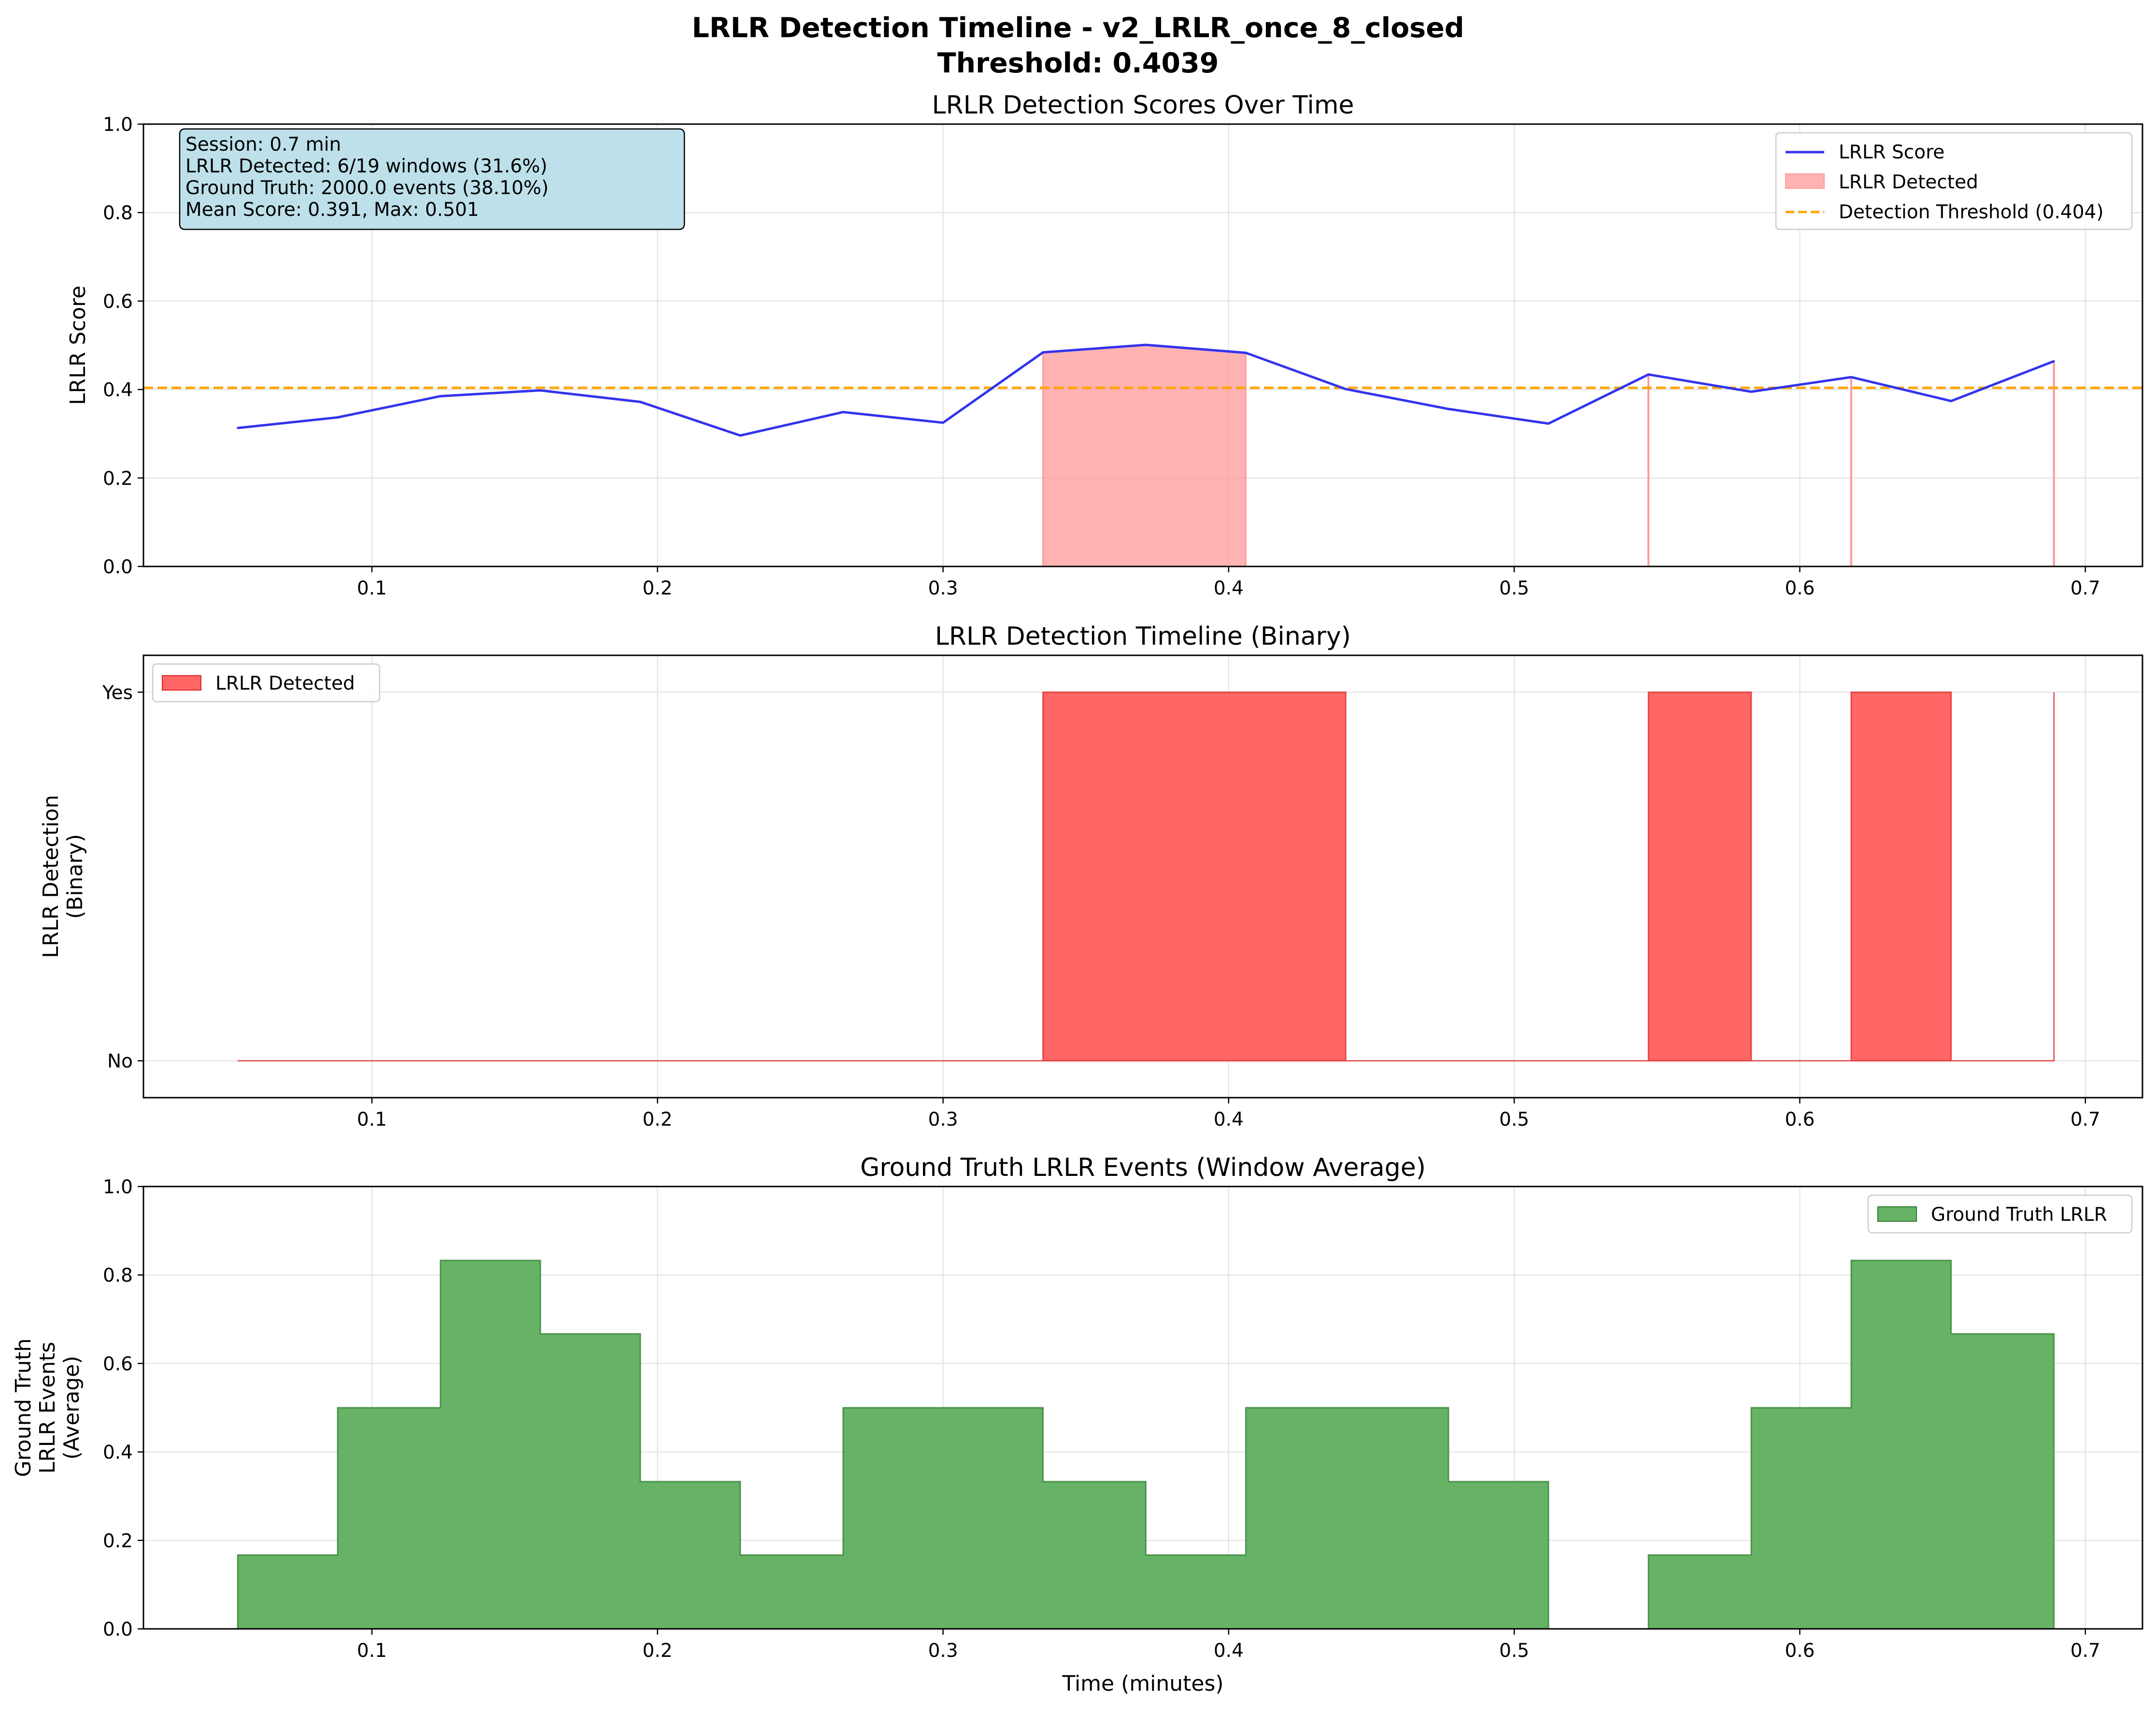 The height and width of the screenshot is (1710, 2156). What do you see at coordinates (1805, 181) in the screenshot?
I see `legend-detected-swatch` at bounding box center [1805, 181].